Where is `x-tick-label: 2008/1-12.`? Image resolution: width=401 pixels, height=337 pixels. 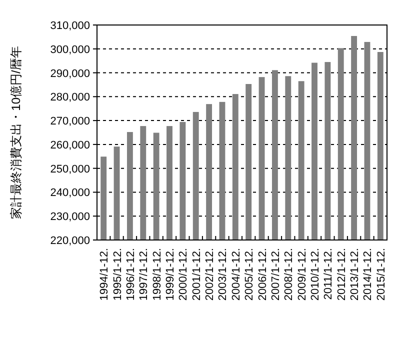
x-tick-label: 2008/1-12. is located at coordinates (289, 274).